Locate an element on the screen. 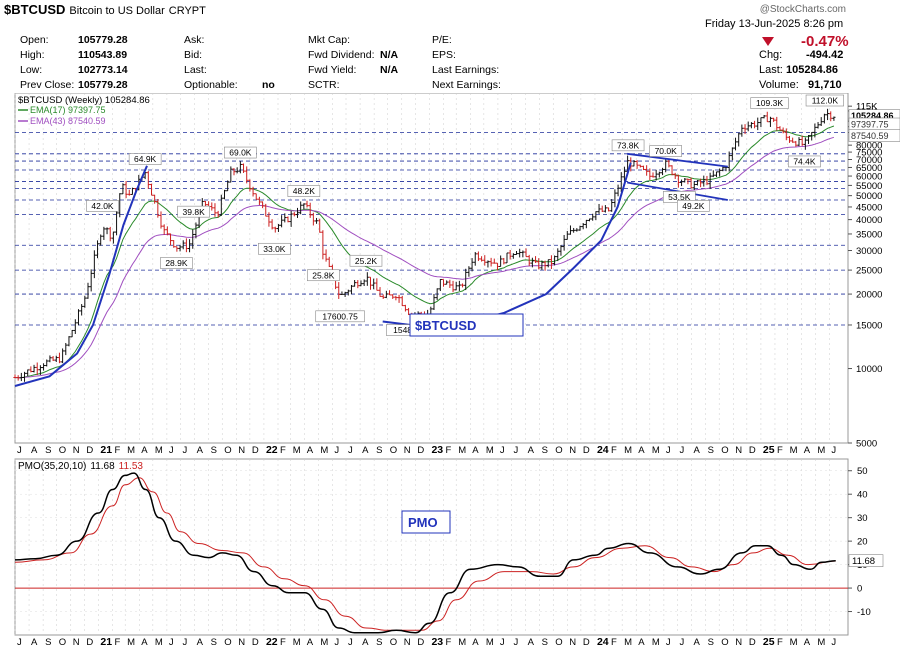 This screenshot has height=650, width=900. pmo-x-tick-label: S is located at coordinates (48, 642).